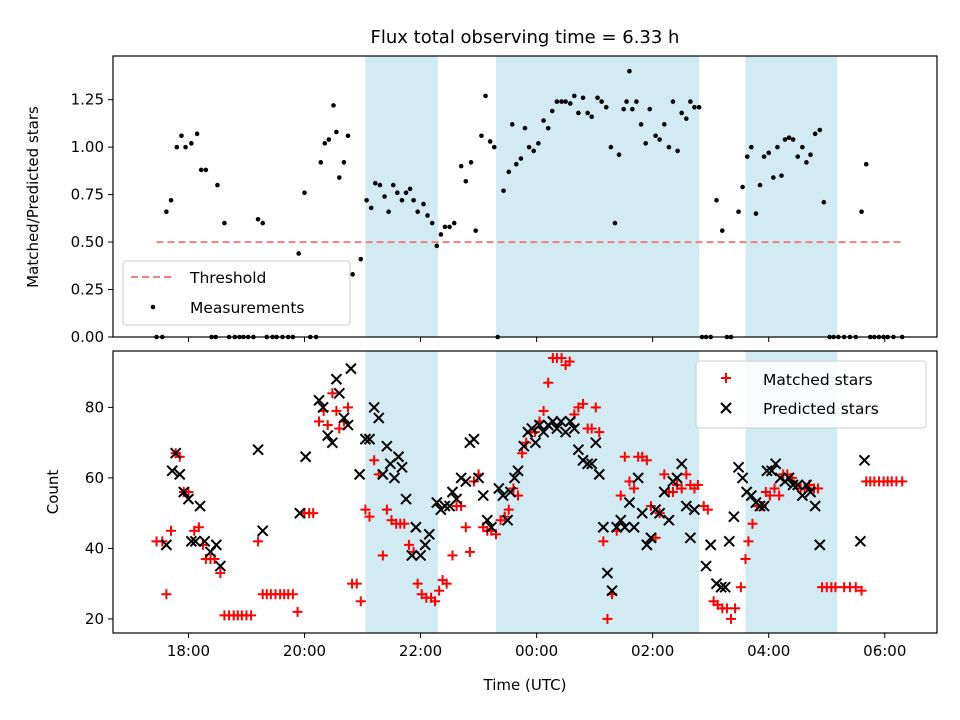  I want to click on matched-legend-swatch, so click(726, 378).